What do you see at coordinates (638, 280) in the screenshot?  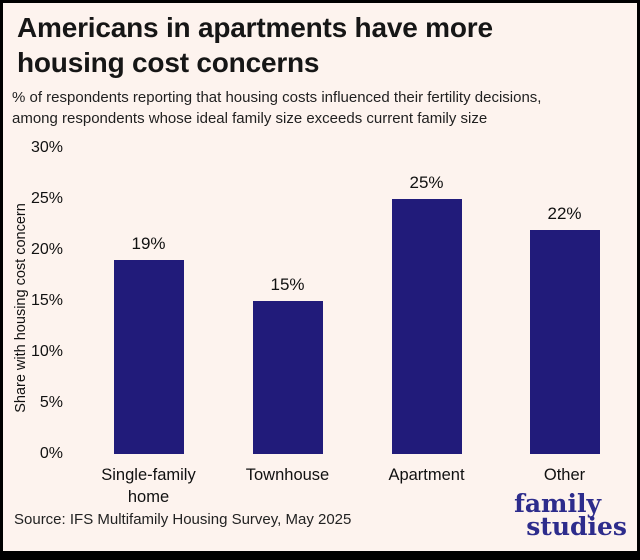 I see `card-border-right` at bounding box center [638, 280].